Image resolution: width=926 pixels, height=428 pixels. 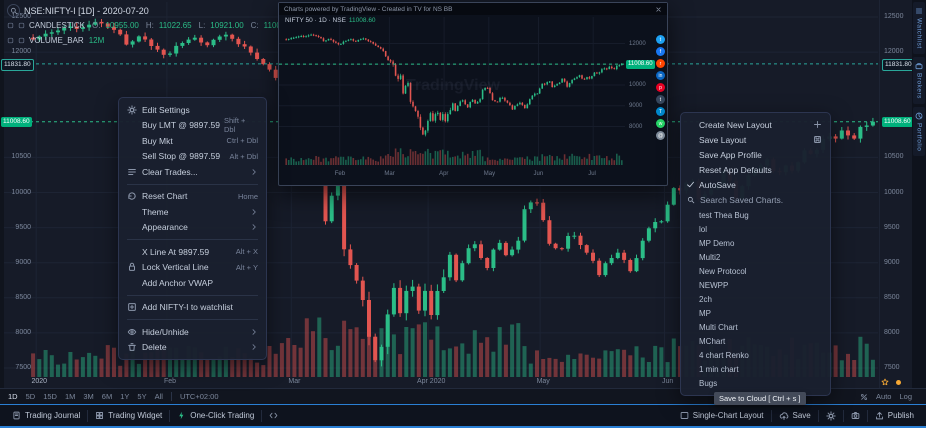 I want to click on trading-journal-button: Trading Journal, so click(x=46, y=415).